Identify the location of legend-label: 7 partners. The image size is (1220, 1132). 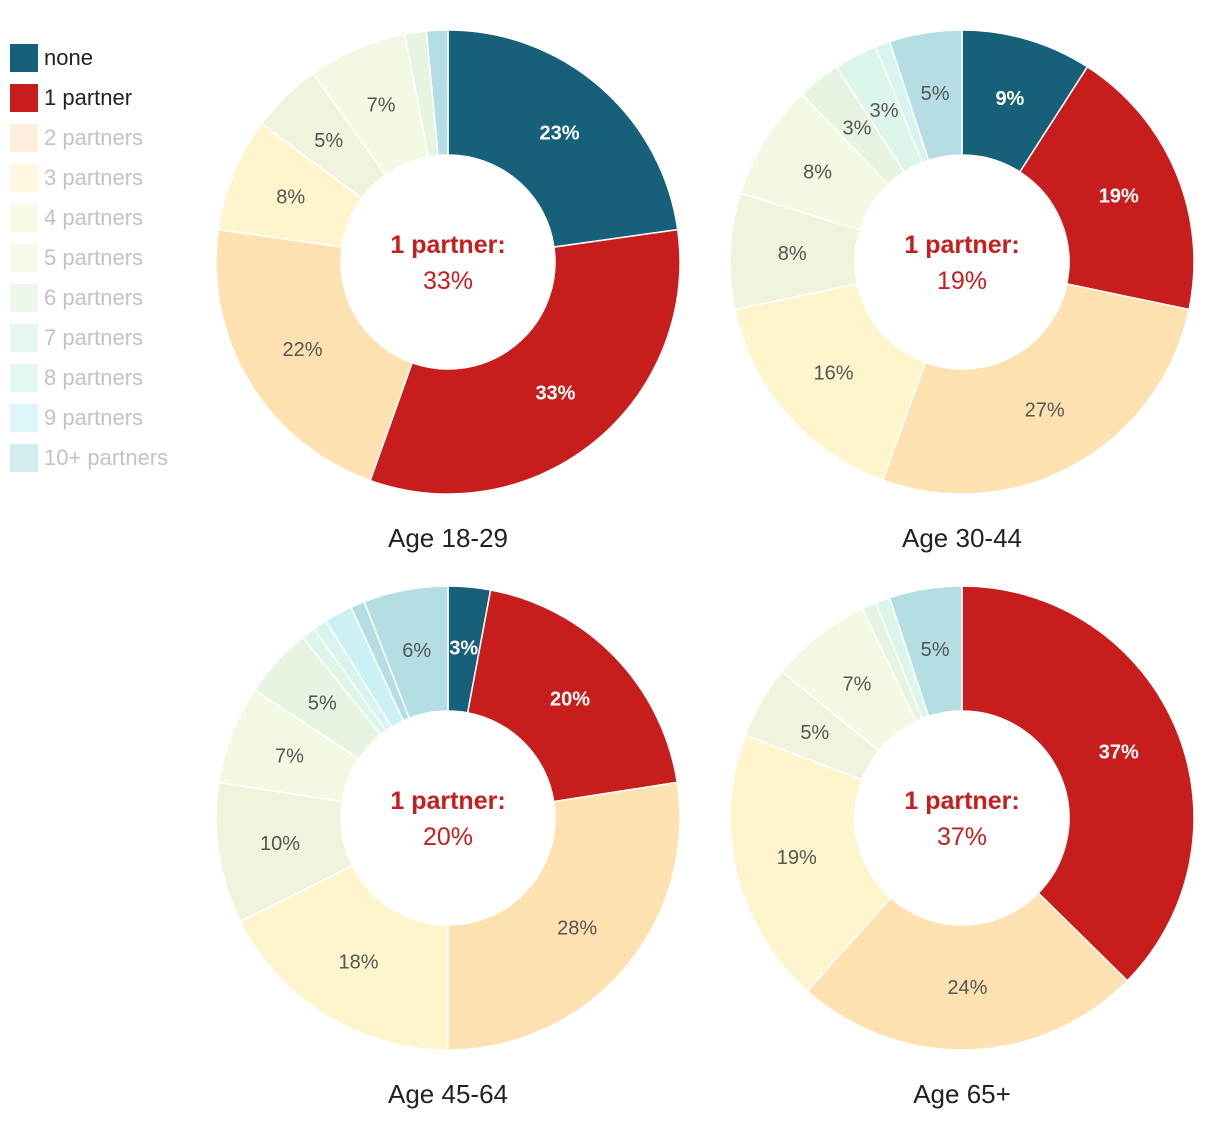
(94, 337).